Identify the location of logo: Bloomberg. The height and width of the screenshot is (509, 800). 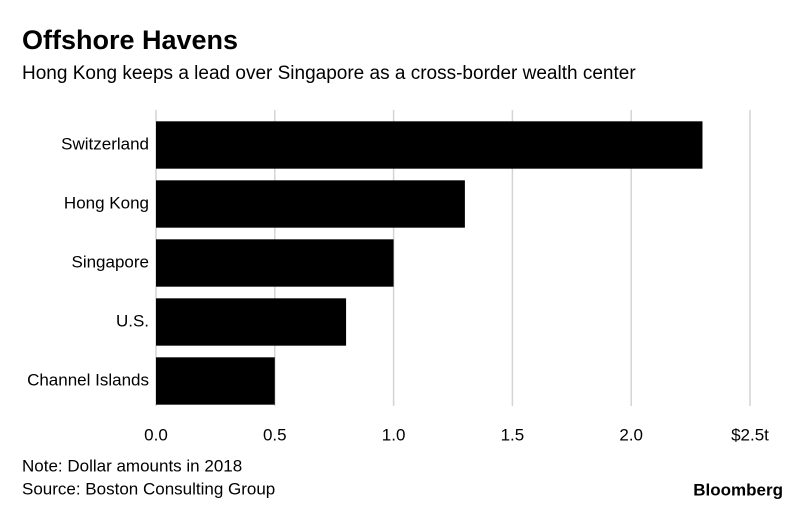
(738, 489).